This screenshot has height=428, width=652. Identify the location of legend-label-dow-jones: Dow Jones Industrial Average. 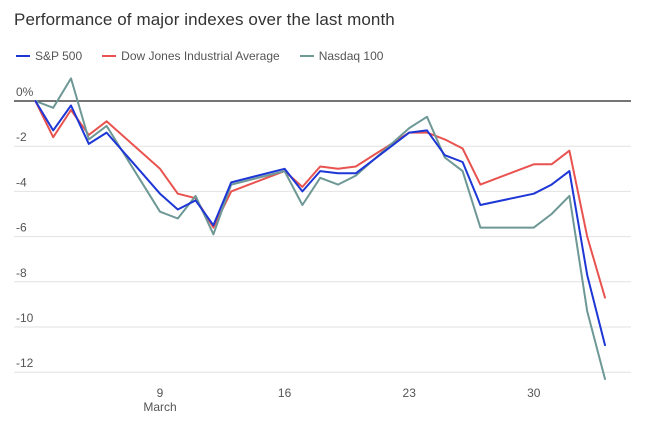
(200, 56).